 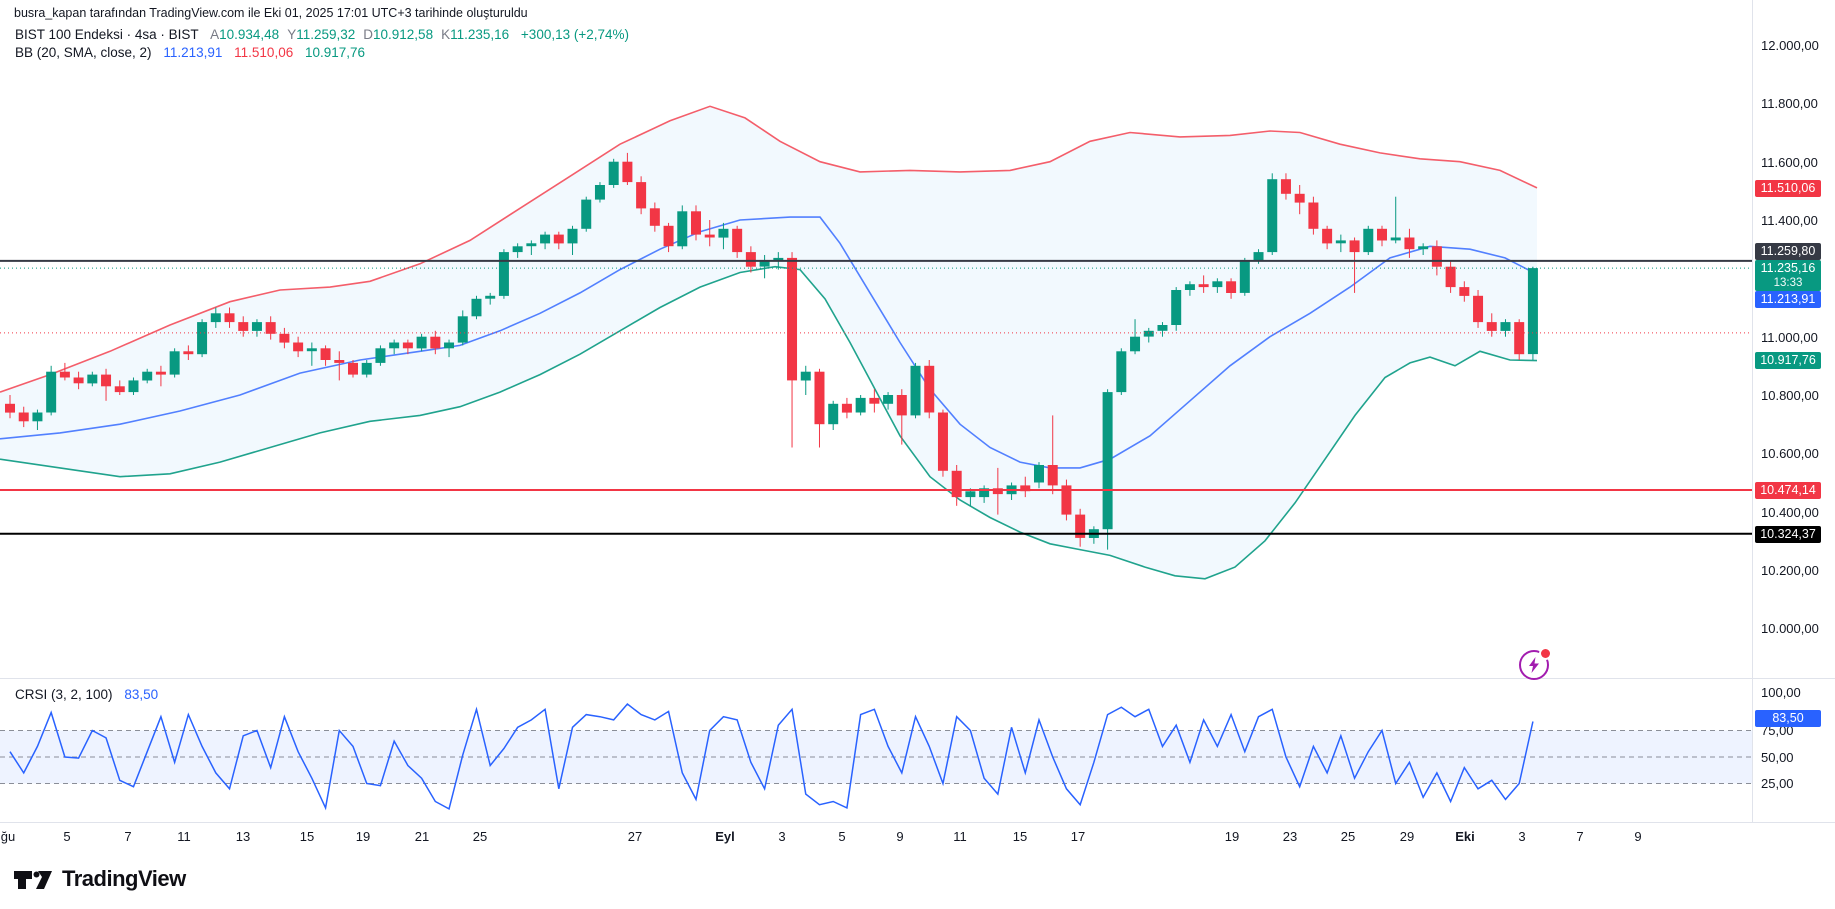 I want to click on ohlc-value: 11.235,16, so click(x=480, y=34).